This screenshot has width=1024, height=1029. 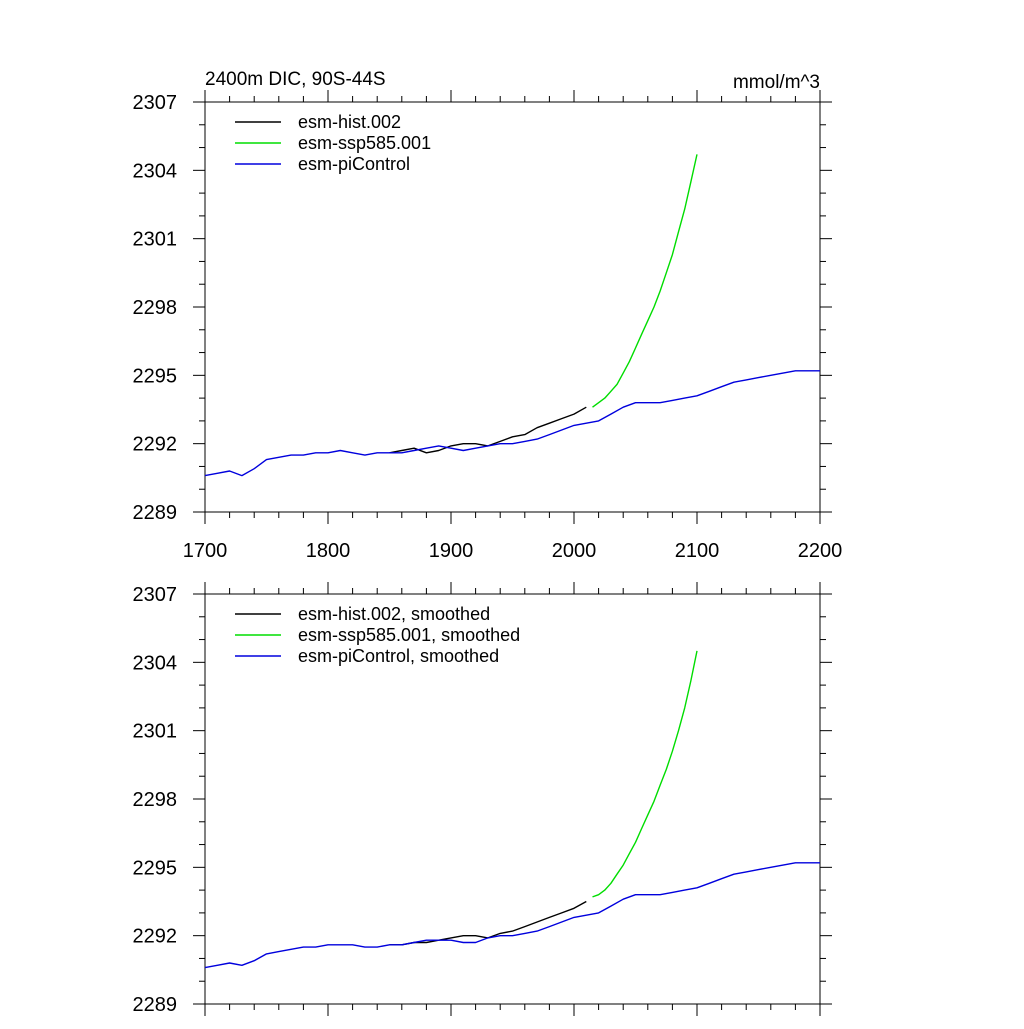 What do you see at coordinates (295, 79) in the screenshot?
I see `chart-title: 2400m DIC, 90S-44S` at bounding box center [295, 79].